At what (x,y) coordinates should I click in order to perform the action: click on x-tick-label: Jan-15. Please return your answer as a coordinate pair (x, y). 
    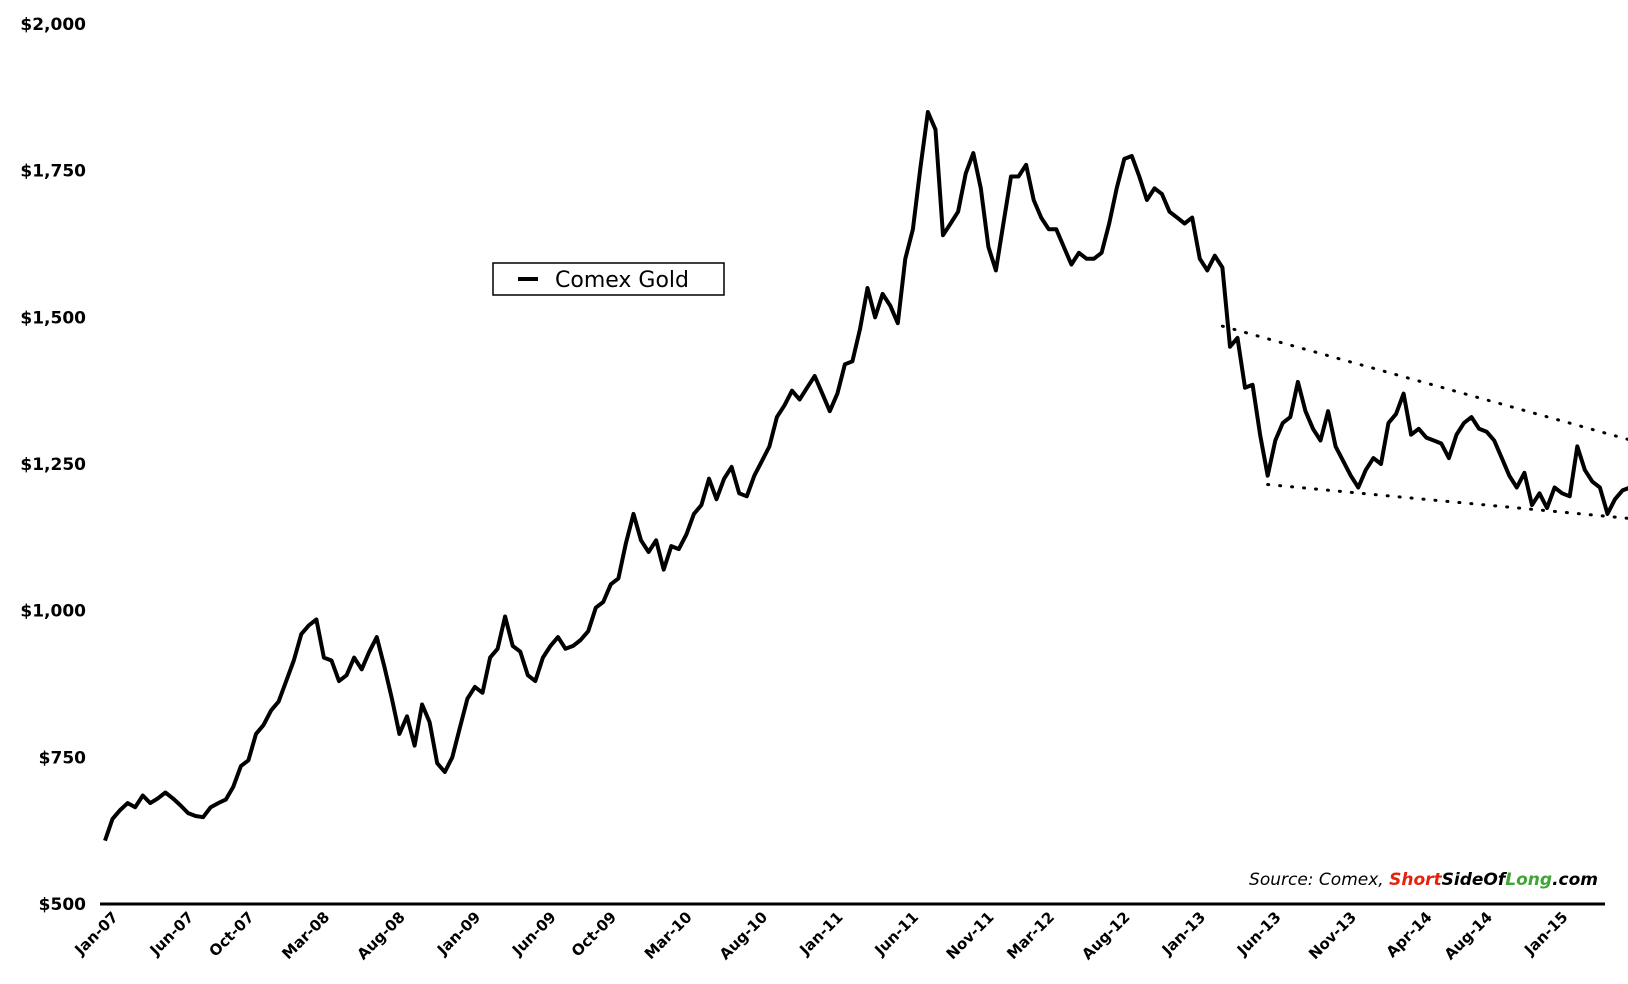
    Looking at the image, I should click on (1545, 933).